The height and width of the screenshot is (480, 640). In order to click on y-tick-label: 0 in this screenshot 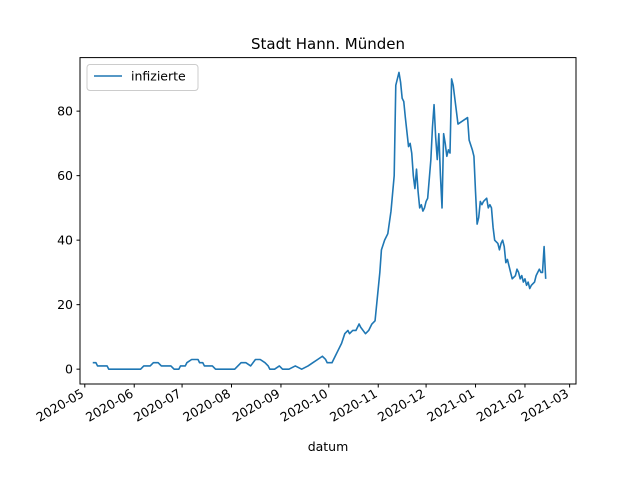, I will do `click(69, 369)`.